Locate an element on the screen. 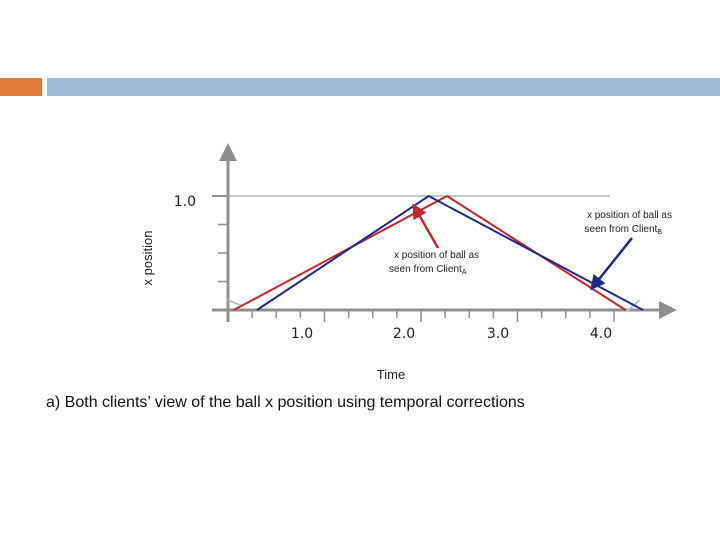 Image resolution: width=720 pixels, height=540 pixels. x-tick-label: 4.0 is located at coordinates (601, 334).